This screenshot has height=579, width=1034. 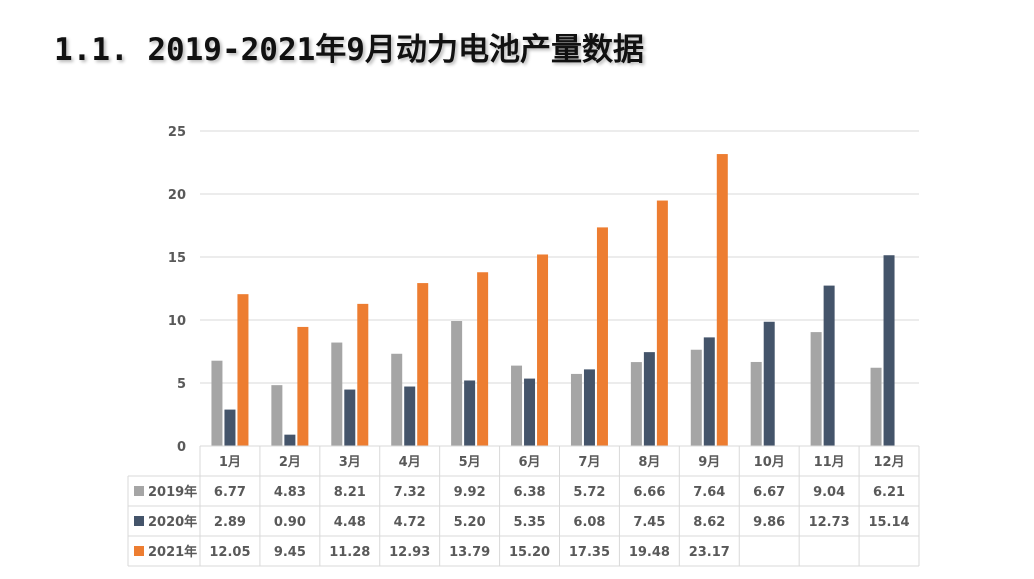 What do you see at coordinates (589, 522) in the screenshot?
I see `data-label: 6.08` at bounding box center [589, 522].